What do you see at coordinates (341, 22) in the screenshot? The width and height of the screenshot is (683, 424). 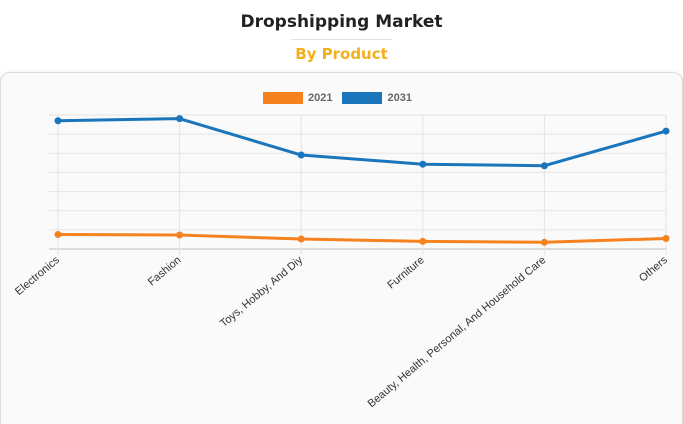 I see `page-title: Dropshipping Market` at bounding box center [341, 22].